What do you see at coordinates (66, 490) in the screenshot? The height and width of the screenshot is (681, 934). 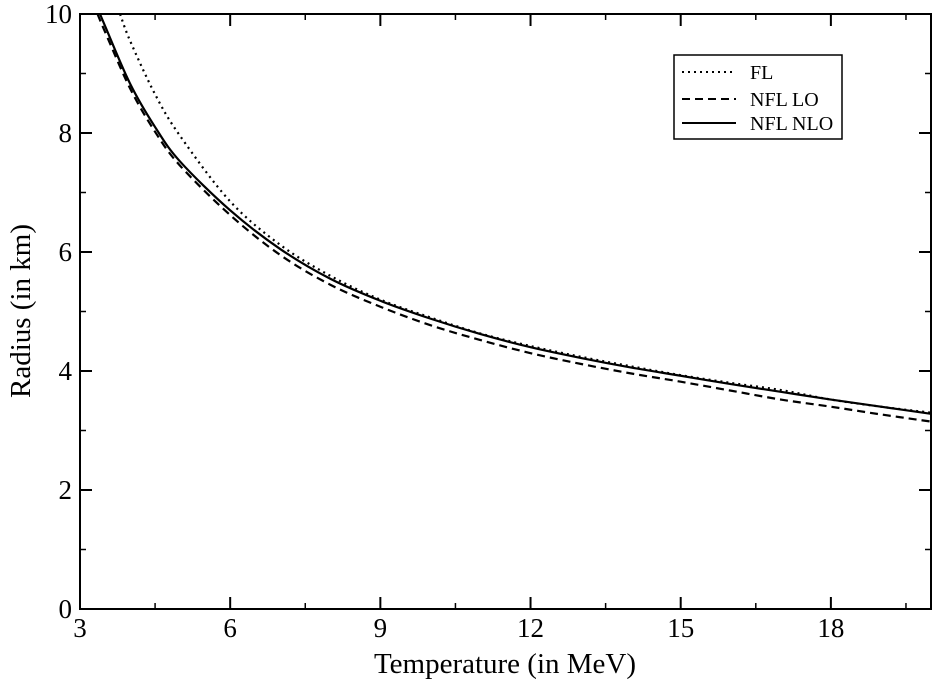 I see `y-tick-label: 2` at bounding box center [66, 490].